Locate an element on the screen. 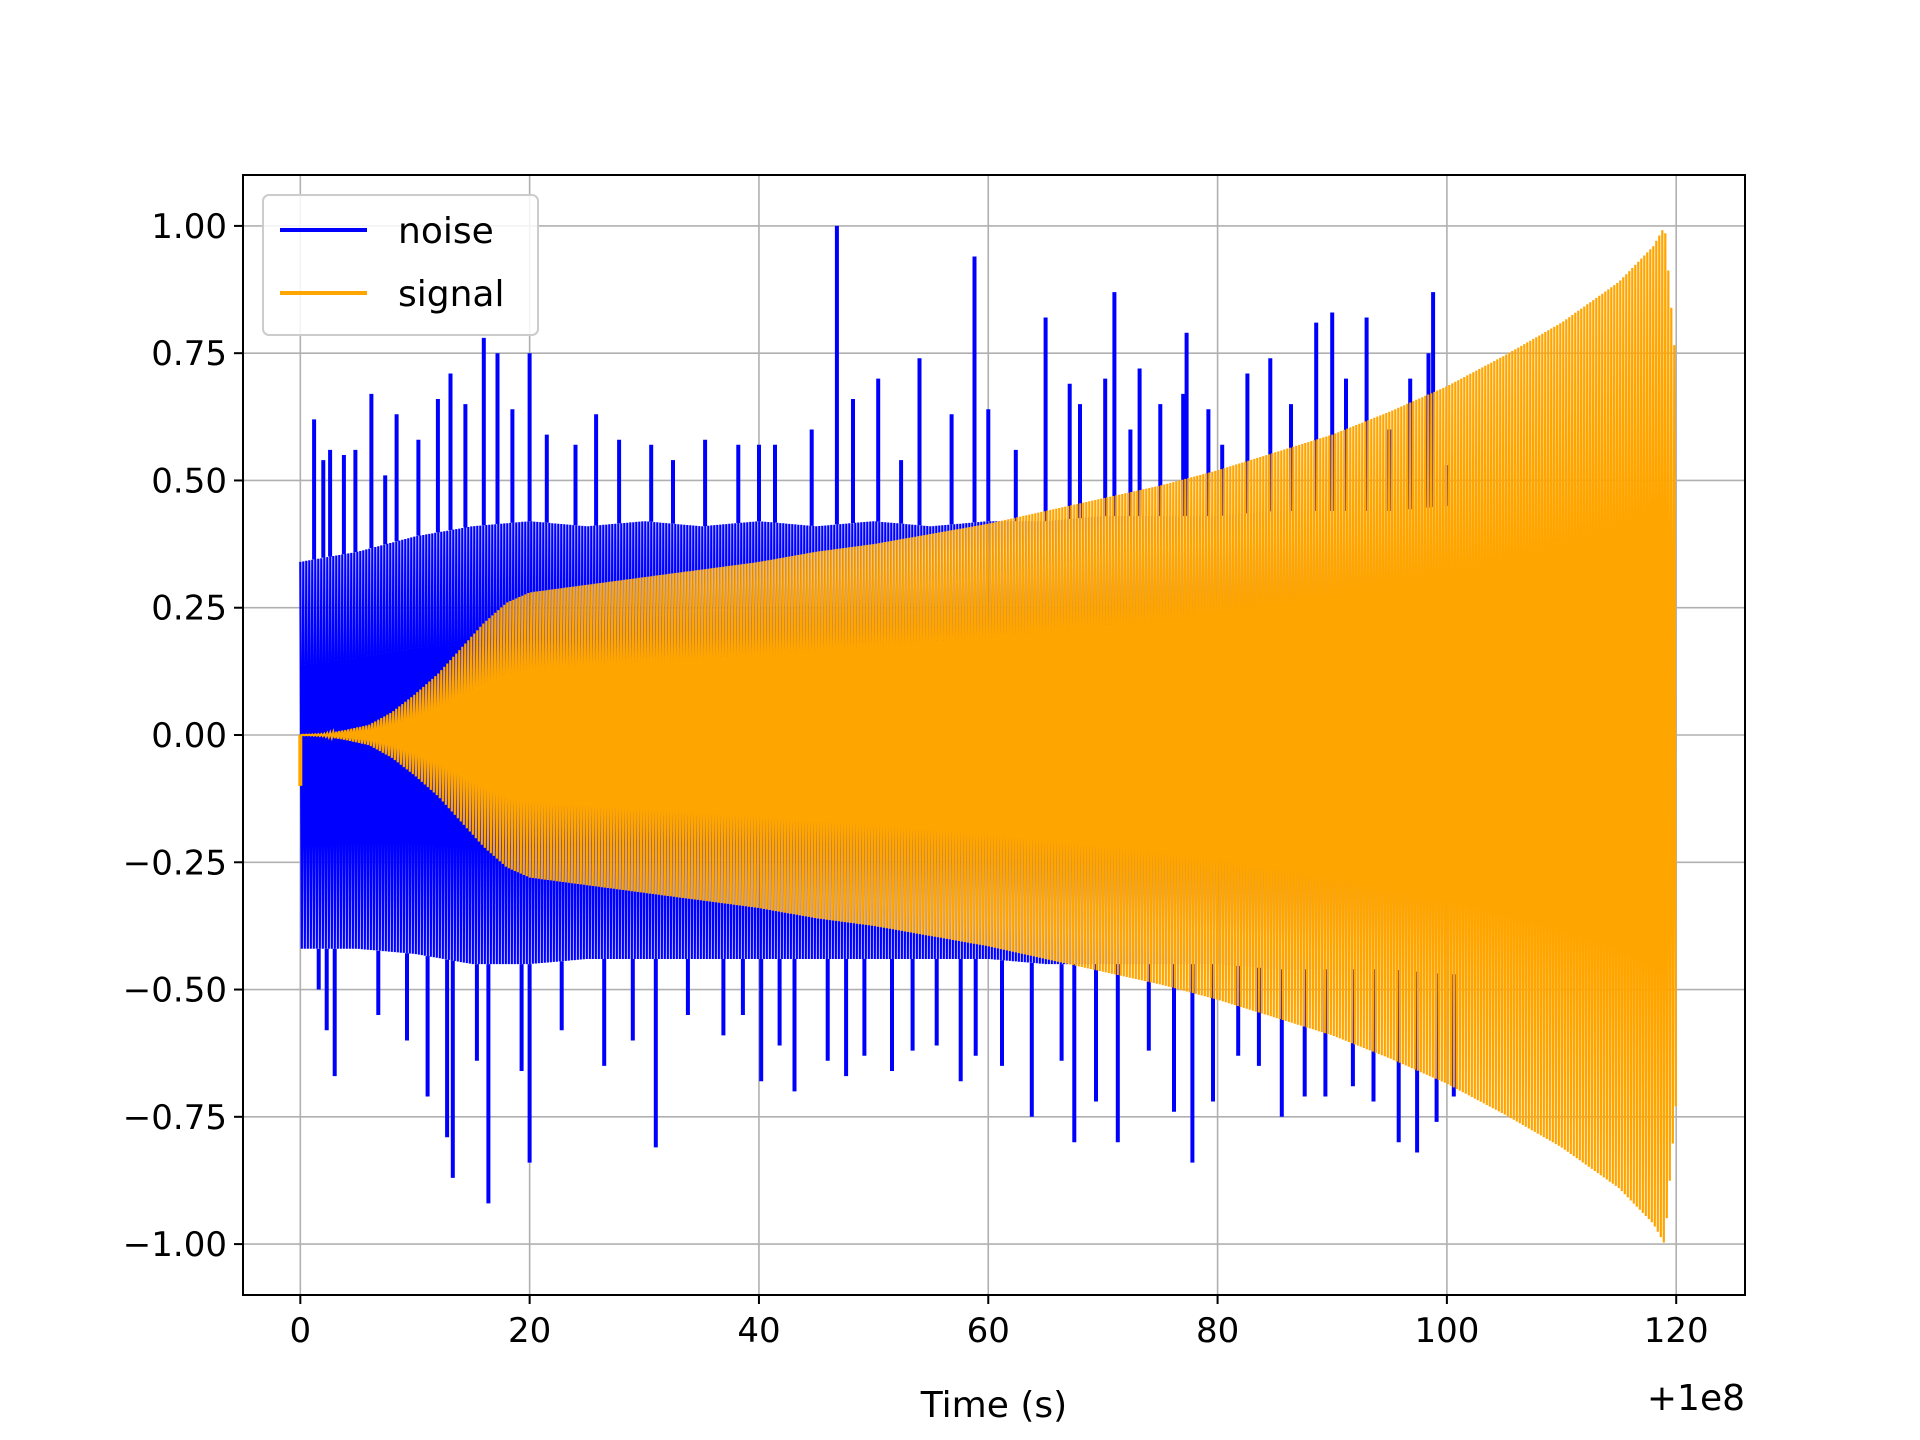 This screenshot has width=1920, height=1440. y-tick-label: −0.50 is located at coordinates (175, 991).